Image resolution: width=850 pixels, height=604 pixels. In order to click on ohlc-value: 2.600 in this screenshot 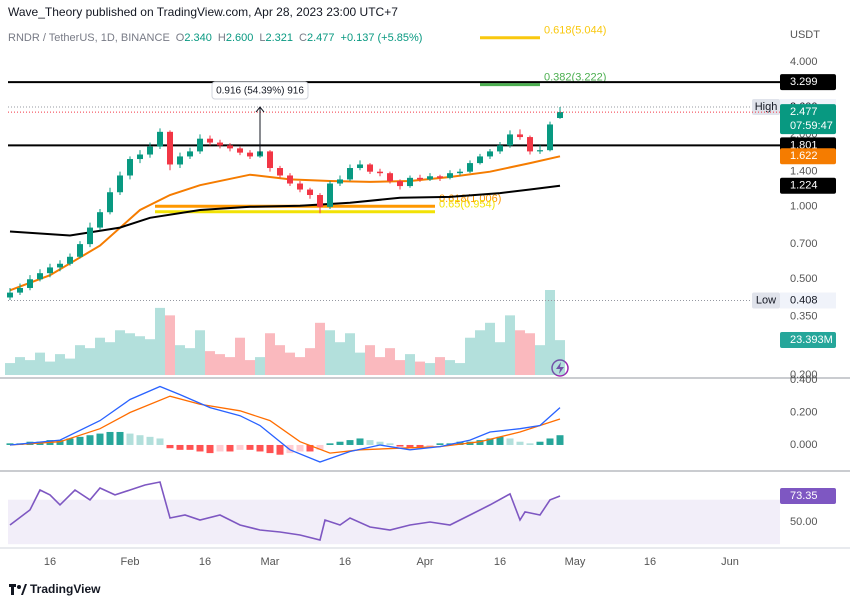, I will do `click(240, 38)`.